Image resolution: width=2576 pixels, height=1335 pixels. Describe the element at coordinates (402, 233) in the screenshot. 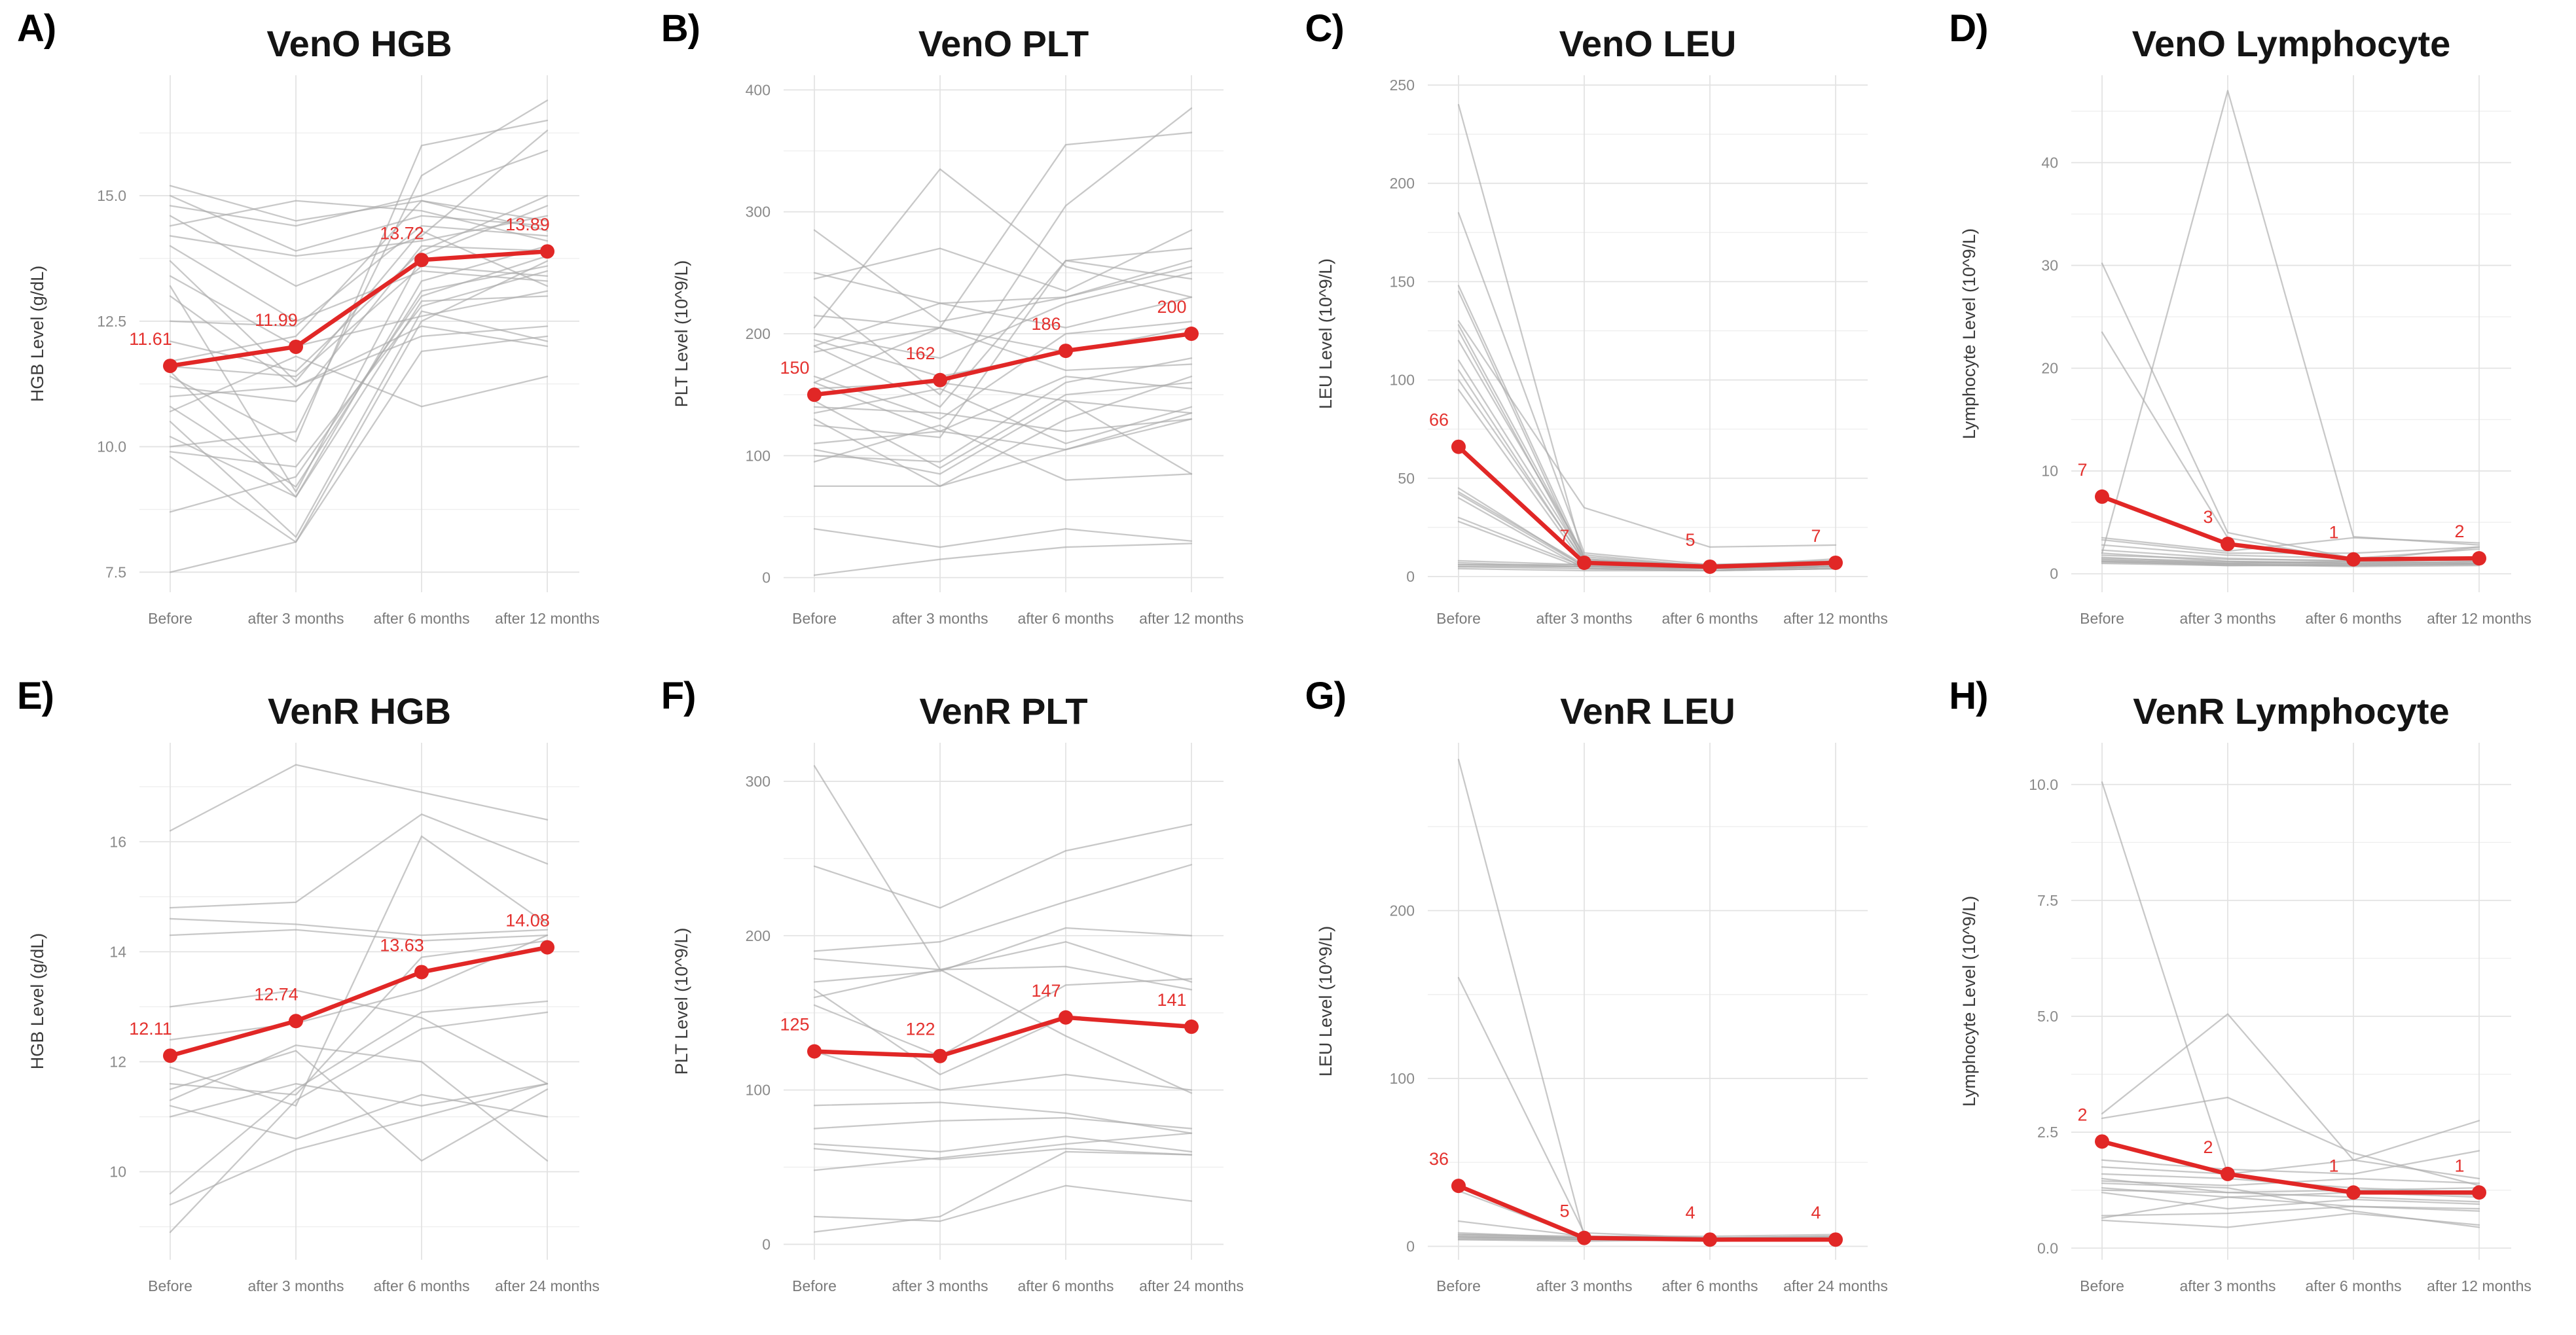

I see `mean-value-label: 13.72` at that location.